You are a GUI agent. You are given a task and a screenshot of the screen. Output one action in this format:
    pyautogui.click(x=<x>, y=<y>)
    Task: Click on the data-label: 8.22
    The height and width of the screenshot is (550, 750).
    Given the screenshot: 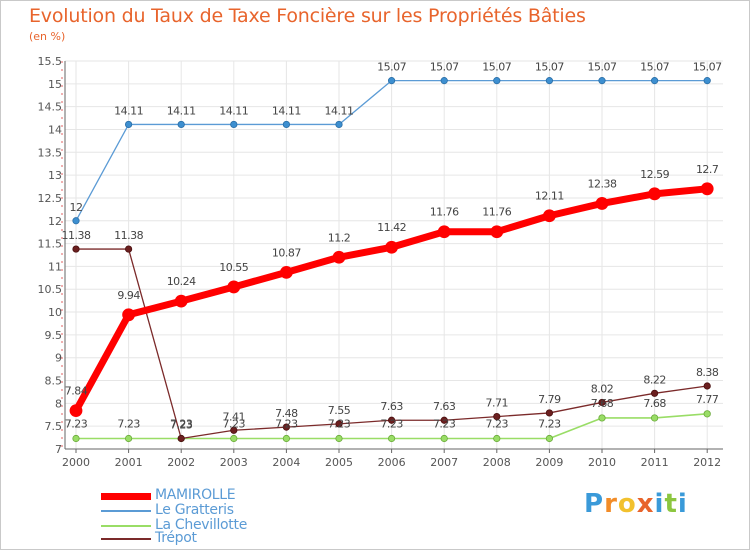 What is the action you would take?
    pyautogui.click(x=654, y=379)
    